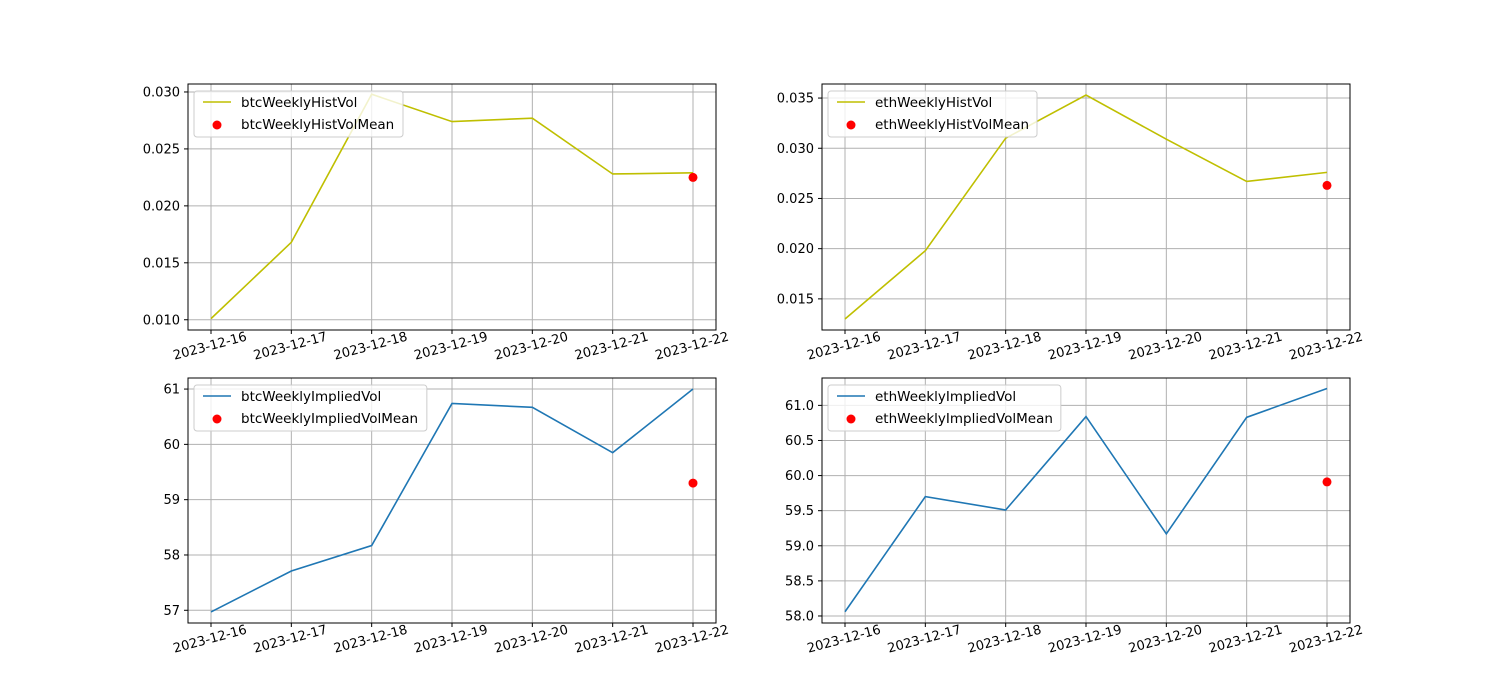 The image size is (1500, 700). Describe the element at coordinates (799, 546) in the screenshot. I see `y-tick-label: 59.0` at that location.